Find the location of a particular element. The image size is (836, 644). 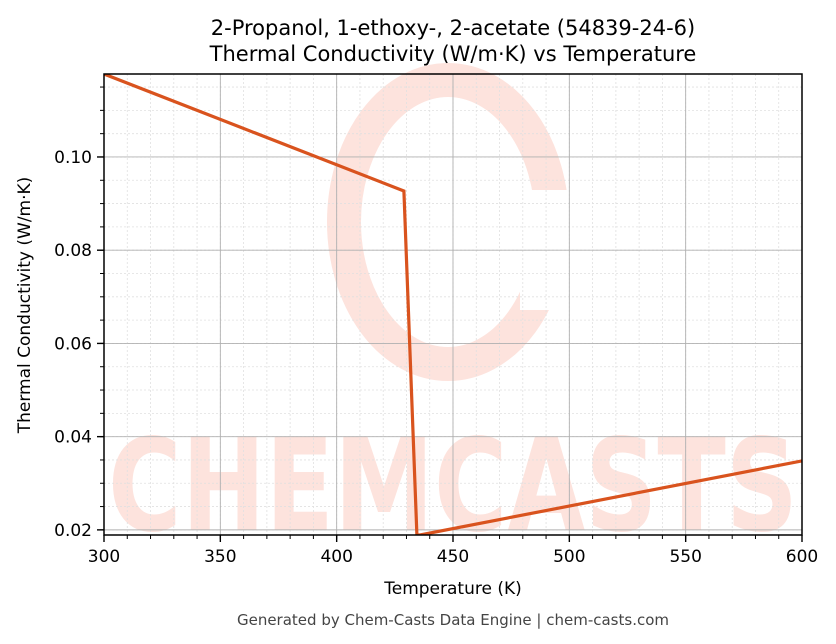

y-axis-label: Thermal Conductivity (W/m·K) is located at coordinates (25, 306).